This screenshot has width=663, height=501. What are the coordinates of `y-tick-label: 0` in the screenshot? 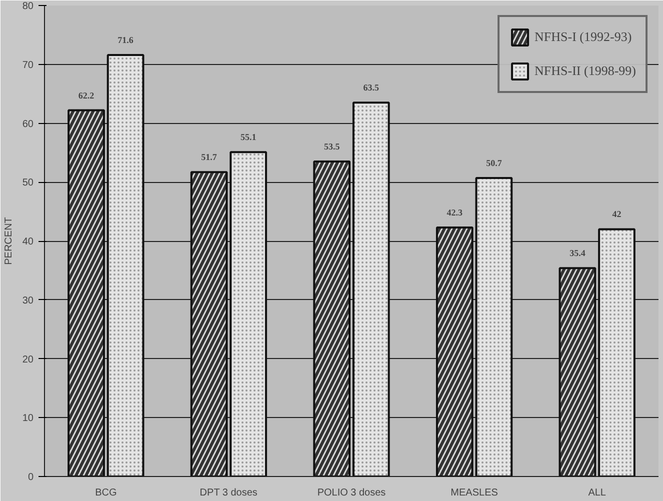 It's located at (31, 477).